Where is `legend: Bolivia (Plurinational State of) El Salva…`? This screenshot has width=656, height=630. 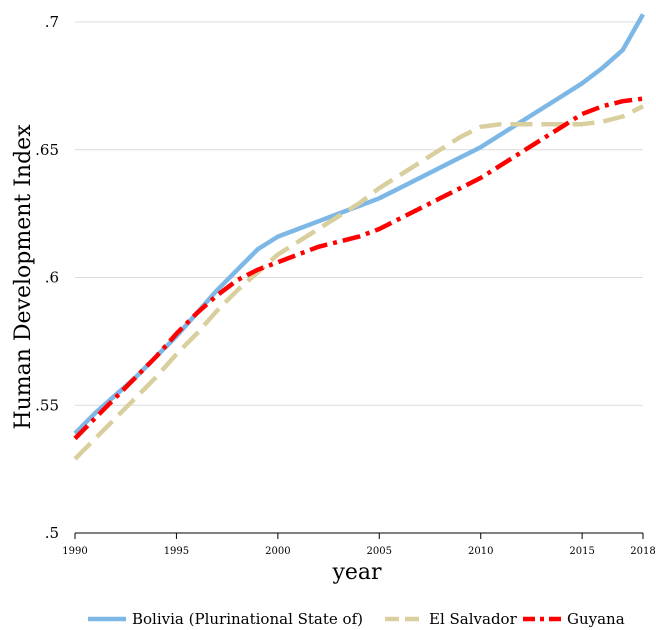 legend: Bolivia (Plurinational State of) El Salva… is located at coordinates (356, 619).